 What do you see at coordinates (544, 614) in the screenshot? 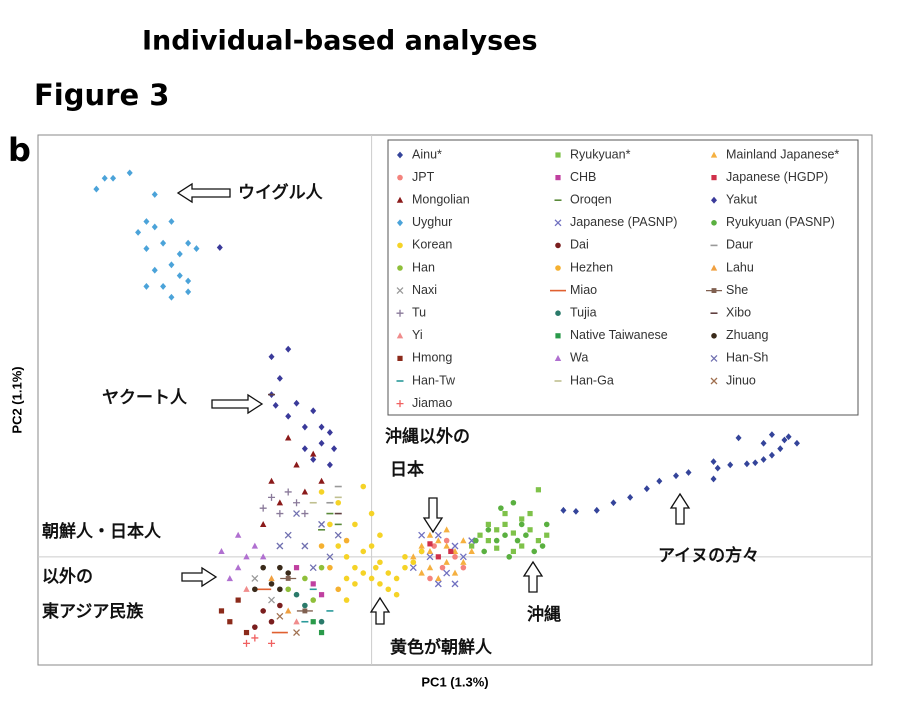
I see `annotation: 沖縄` at bounding box center [544, 614].